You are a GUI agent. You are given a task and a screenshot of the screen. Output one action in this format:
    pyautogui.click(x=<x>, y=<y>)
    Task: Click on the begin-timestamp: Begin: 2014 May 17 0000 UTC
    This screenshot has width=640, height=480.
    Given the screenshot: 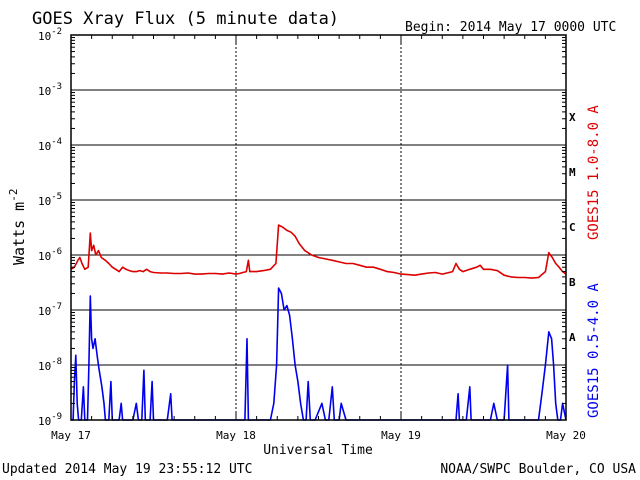 What is the action you would take?
    pyautogui.click(x=510, y=27)
    